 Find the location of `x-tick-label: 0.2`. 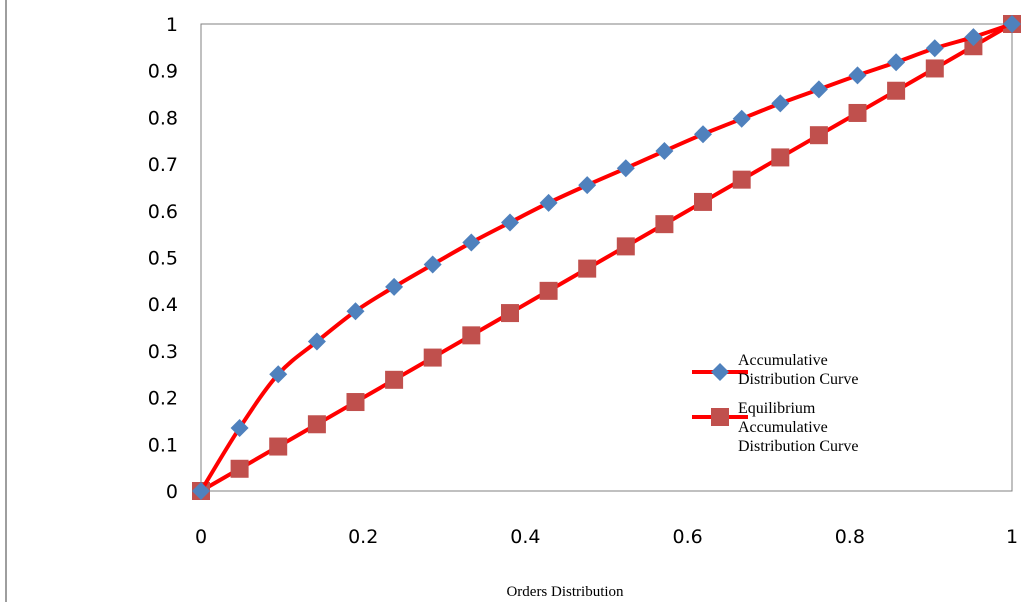

x-tick-label: 0.2 is located at coordinates (363, 537).